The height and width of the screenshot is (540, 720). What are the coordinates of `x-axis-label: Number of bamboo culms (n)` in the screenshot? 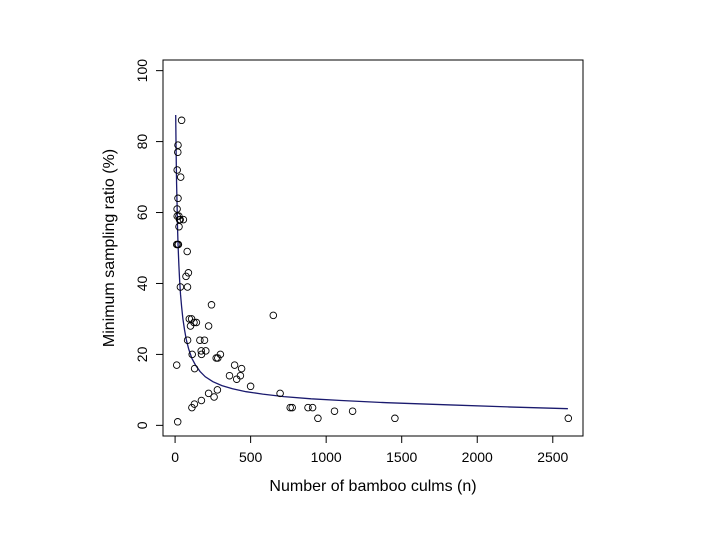 It's located at (372, 486).